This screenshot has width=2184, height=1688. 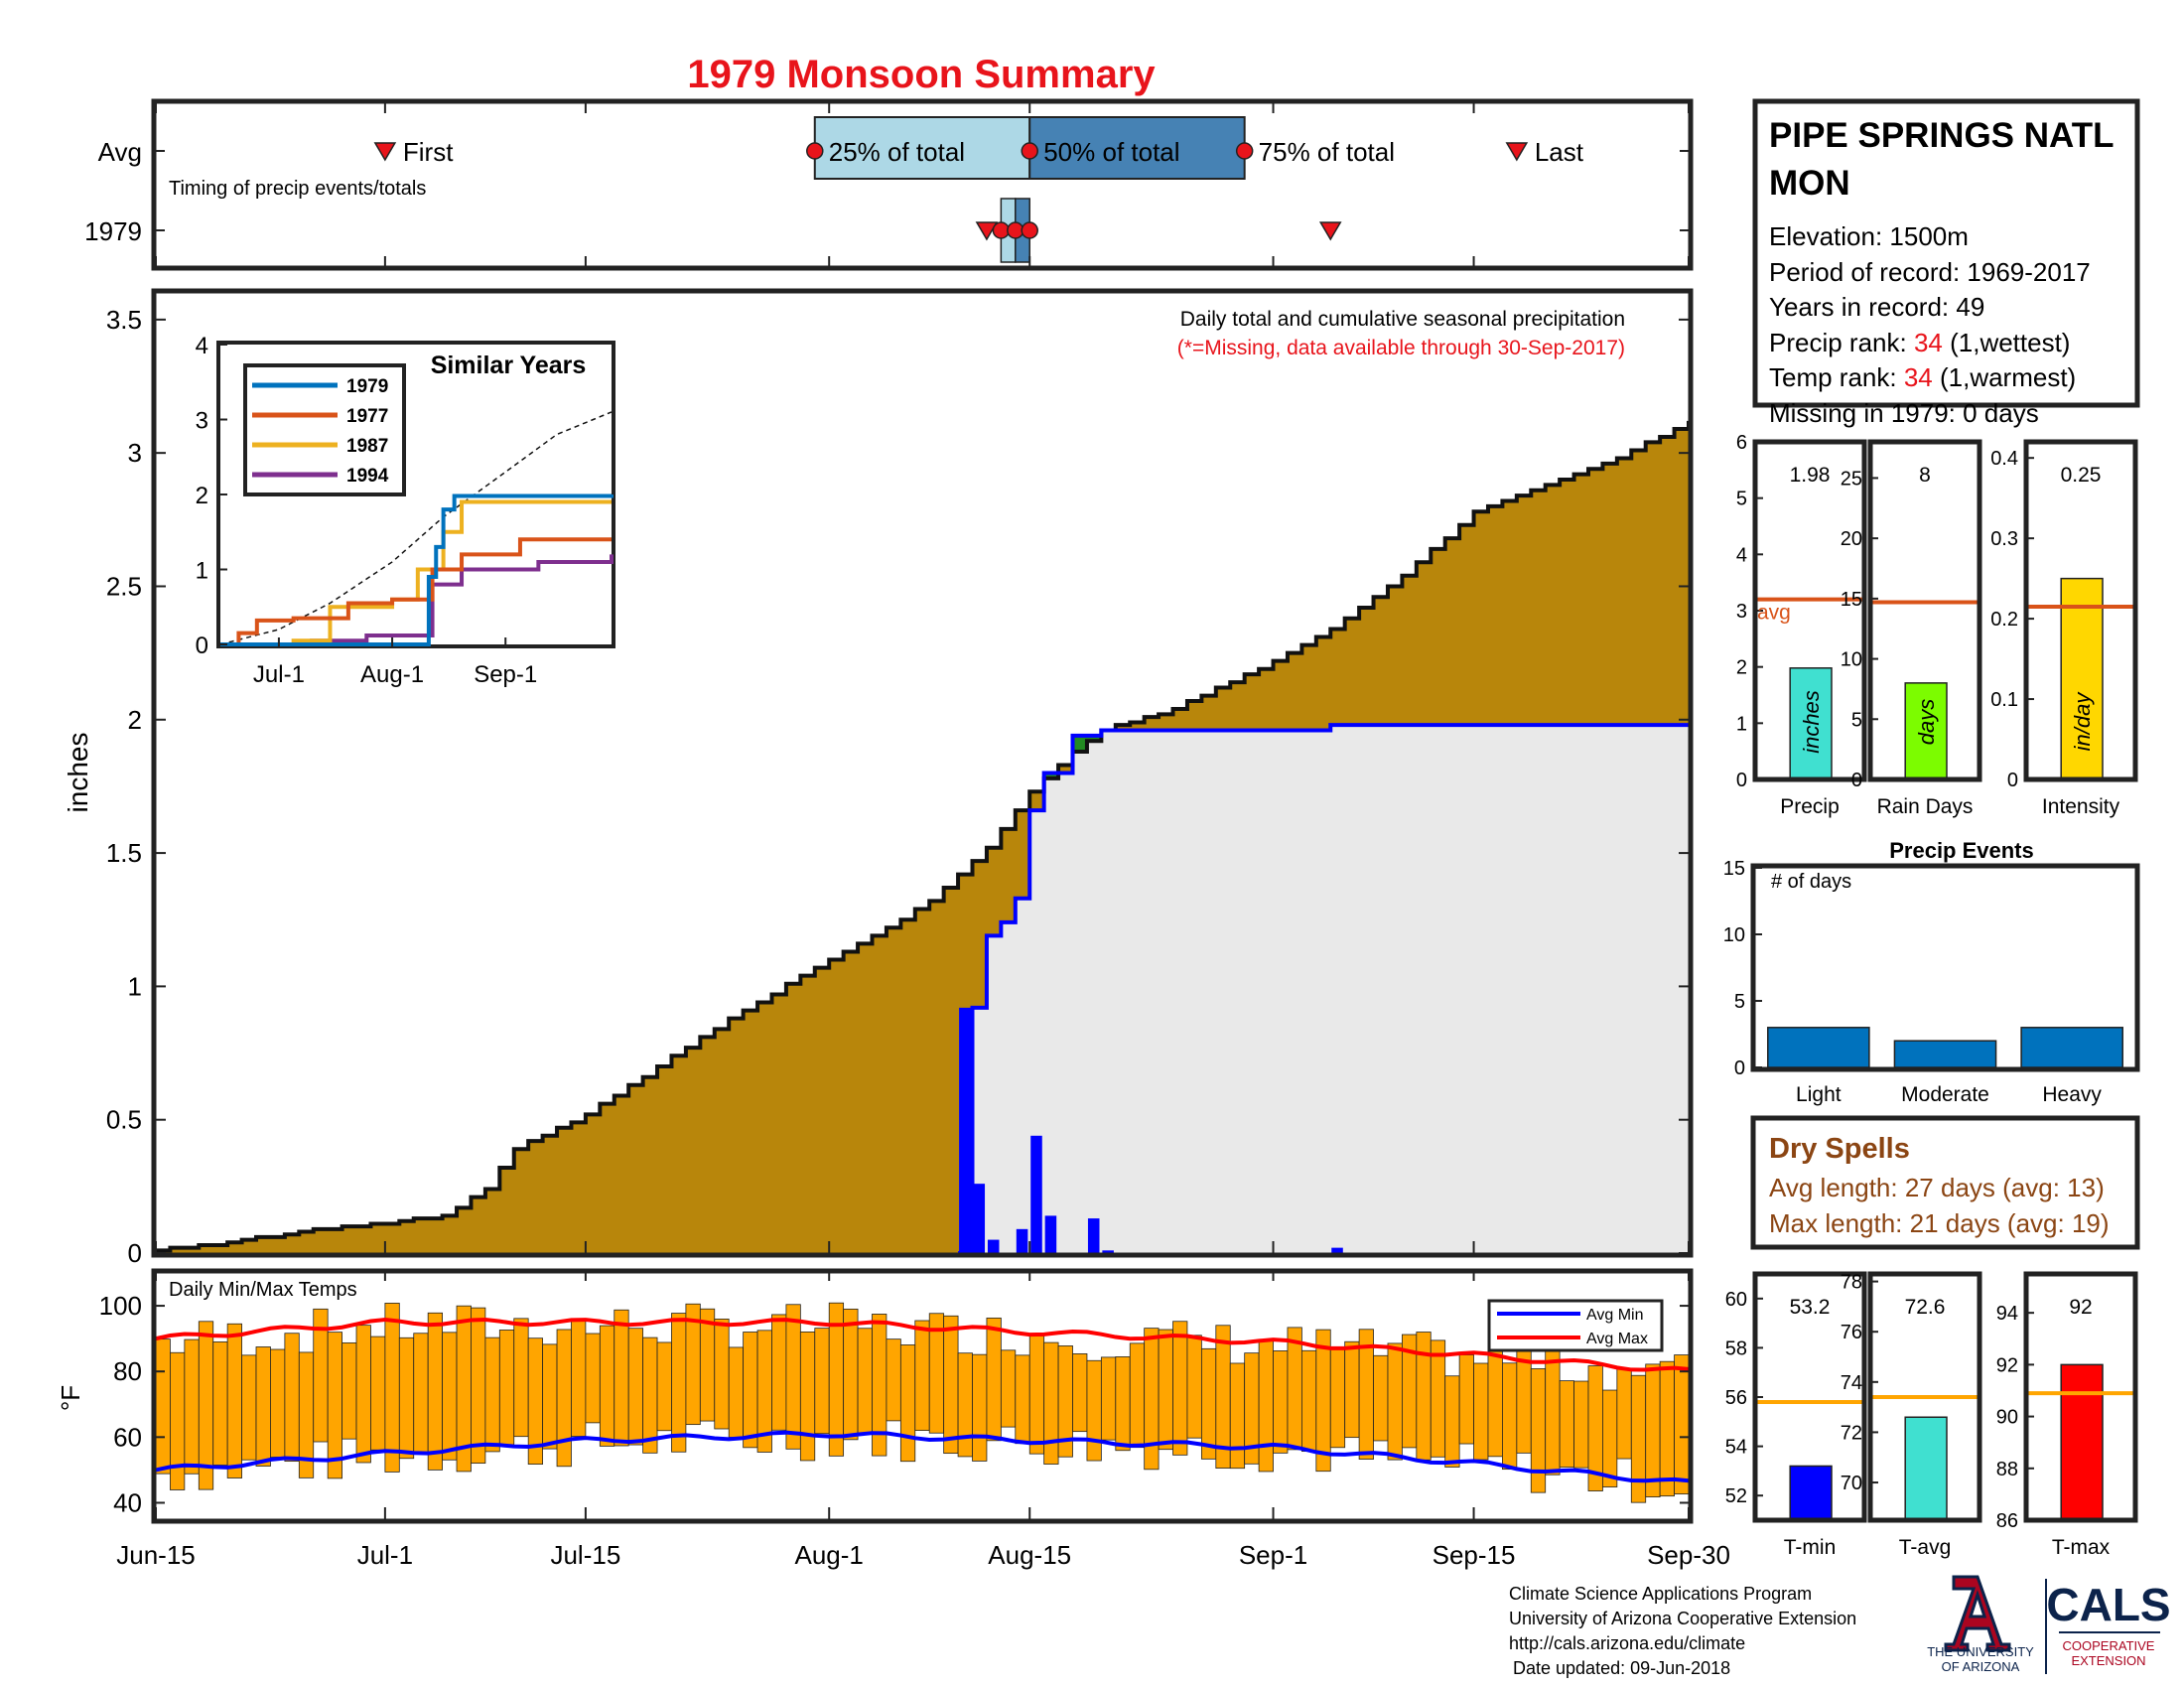 I want to click on tavg-panel-frame, so click(x=1924, y=1397).